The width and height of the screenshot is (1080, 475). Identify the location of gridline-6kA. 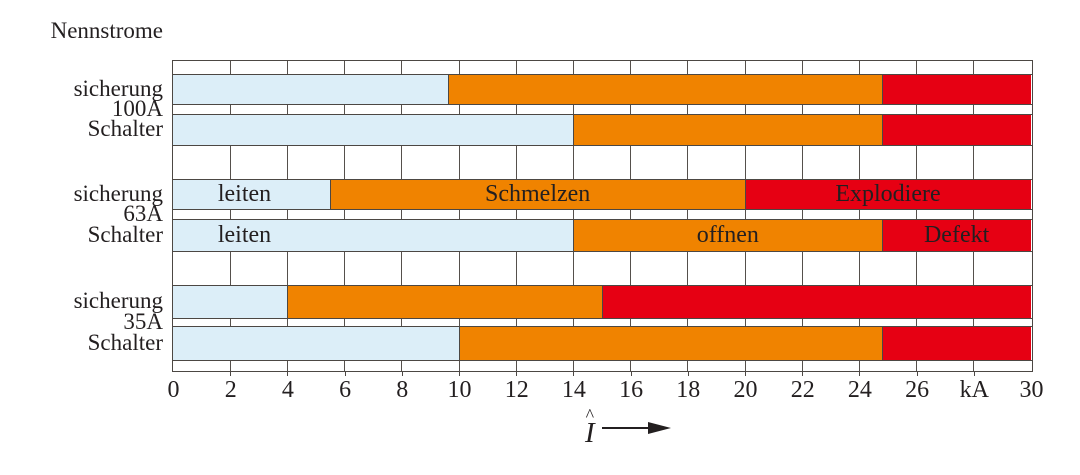
(345, 216).